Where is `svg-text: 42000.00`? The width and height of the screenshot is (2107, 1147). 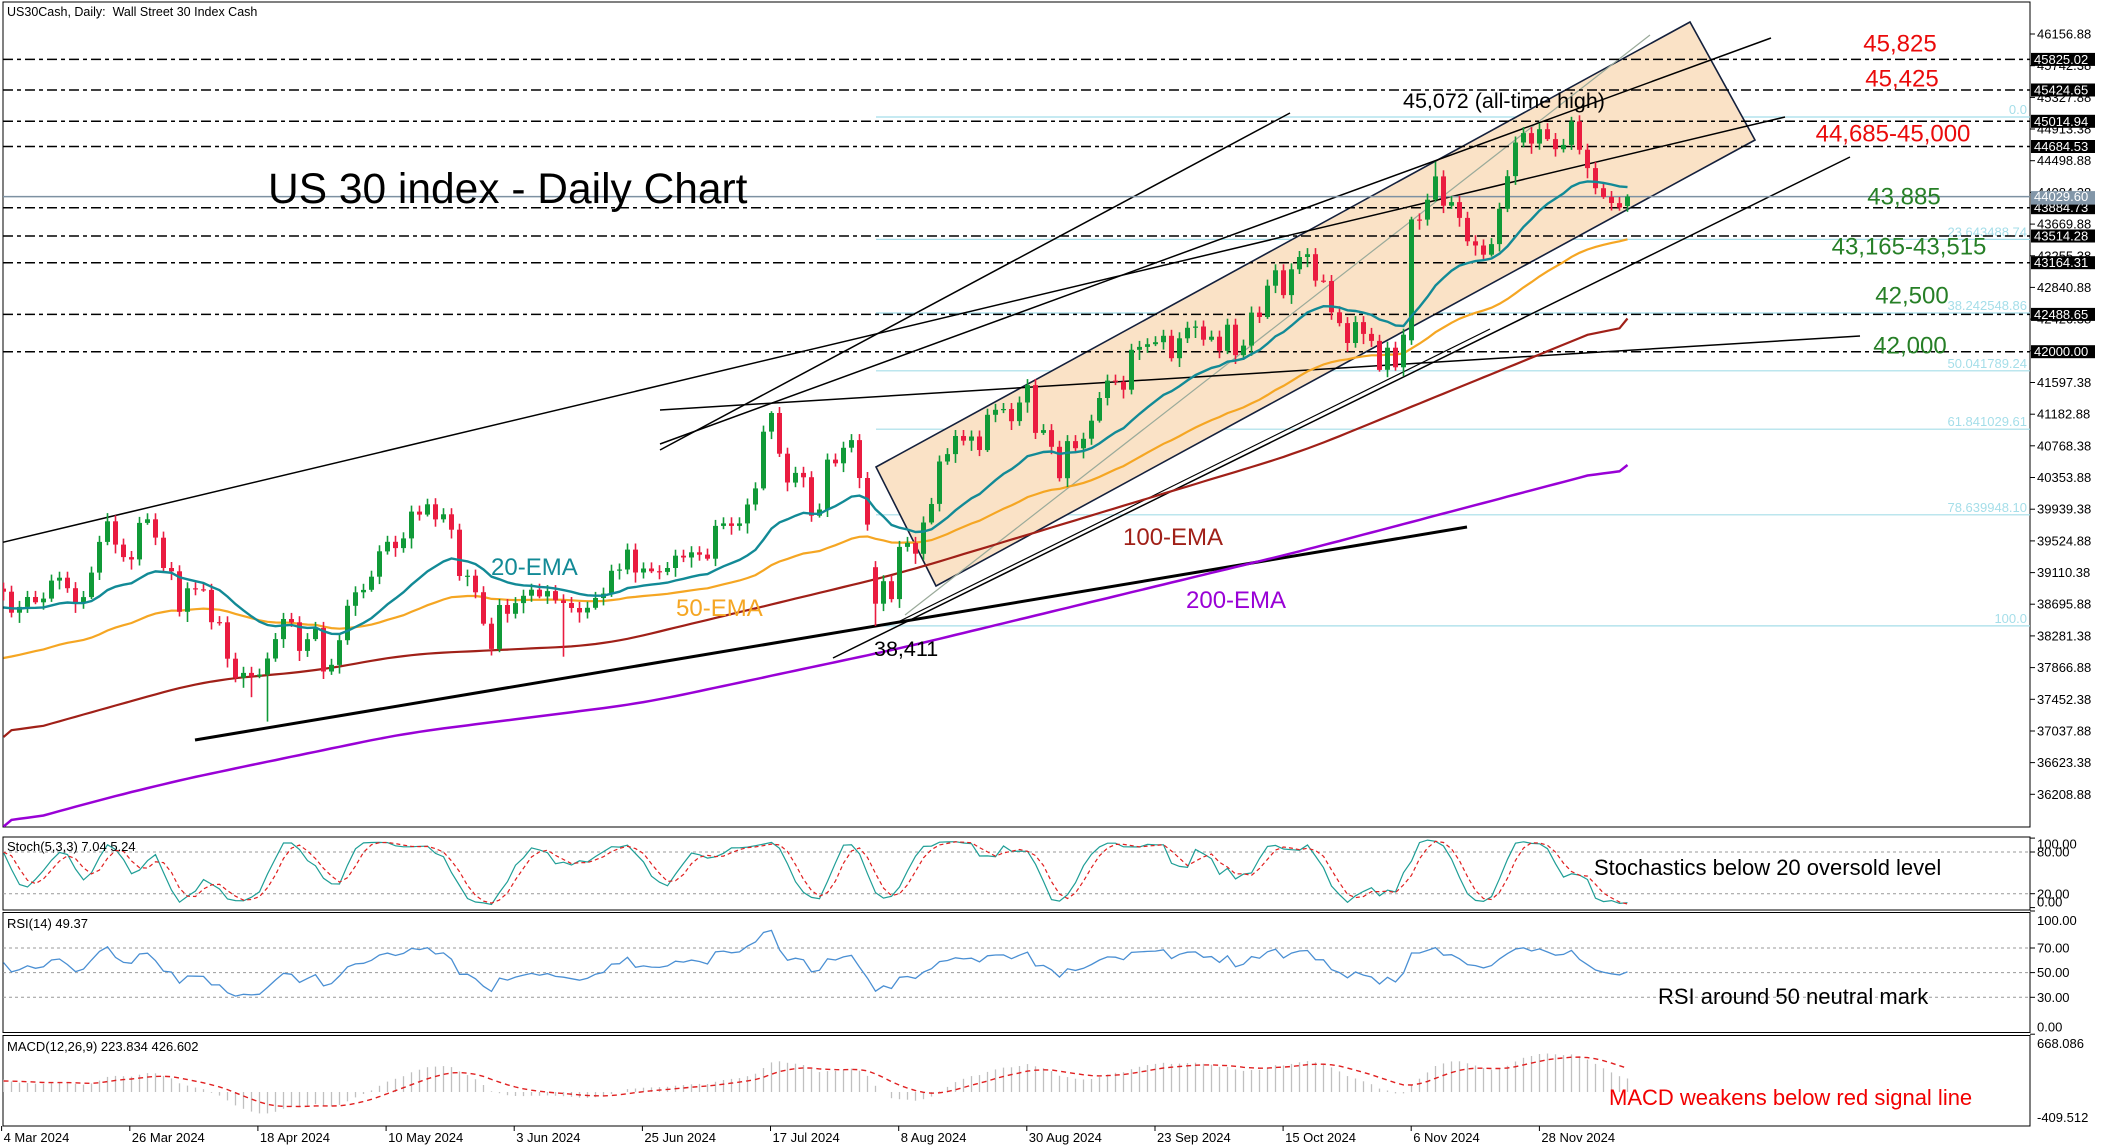 svg-text: 42000.00 is located at coordinates (2061, 351).